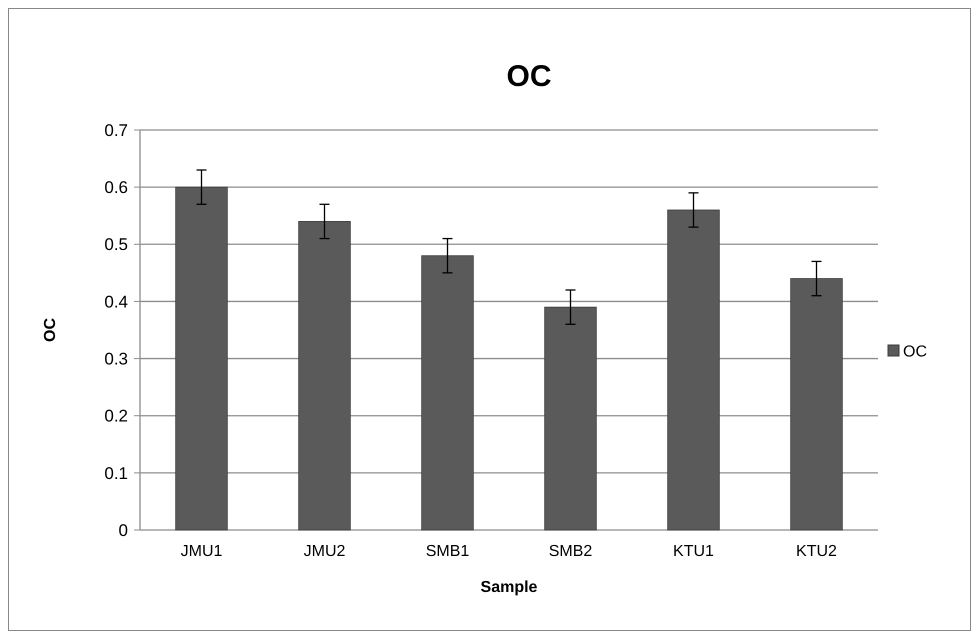  What do you see at coordinates (570, 551) in the screenshot?
I see `x-tick-label: SMB2` at bounding box center [570, 551].